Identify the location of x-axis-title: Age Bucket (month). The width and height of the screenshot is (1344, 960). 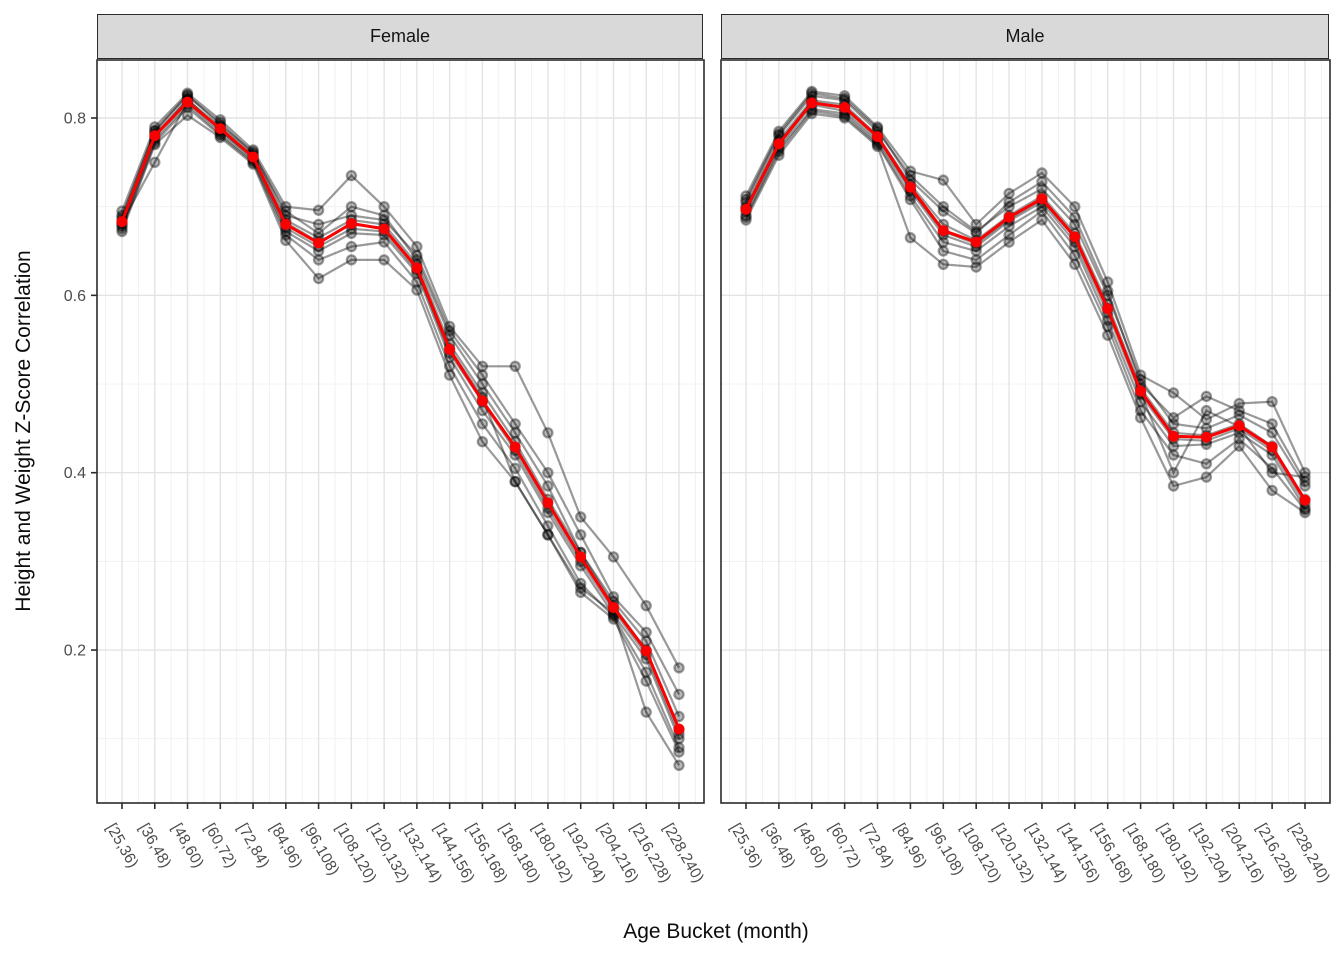
(716, 931).